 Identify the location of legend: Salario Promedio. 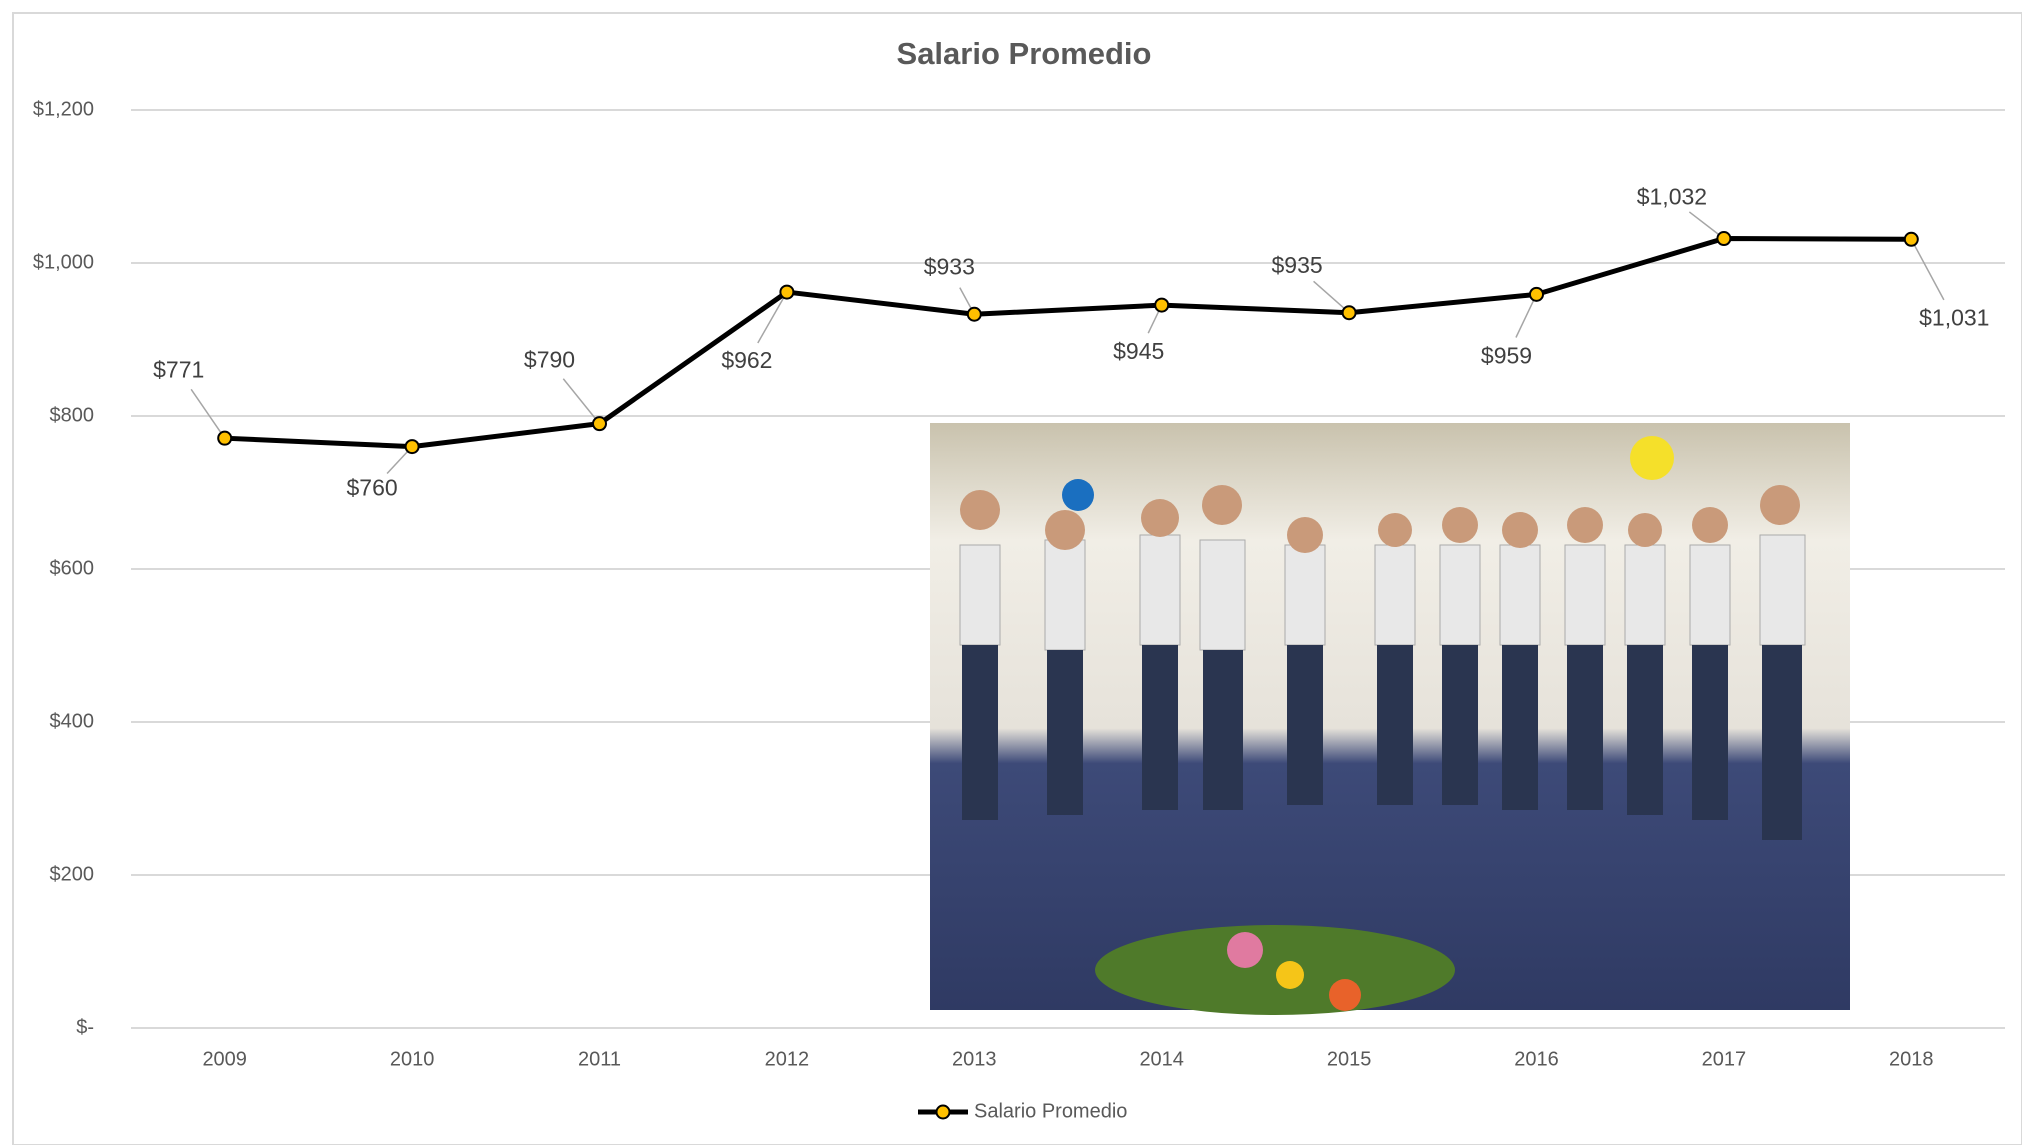
(1022, 1111).